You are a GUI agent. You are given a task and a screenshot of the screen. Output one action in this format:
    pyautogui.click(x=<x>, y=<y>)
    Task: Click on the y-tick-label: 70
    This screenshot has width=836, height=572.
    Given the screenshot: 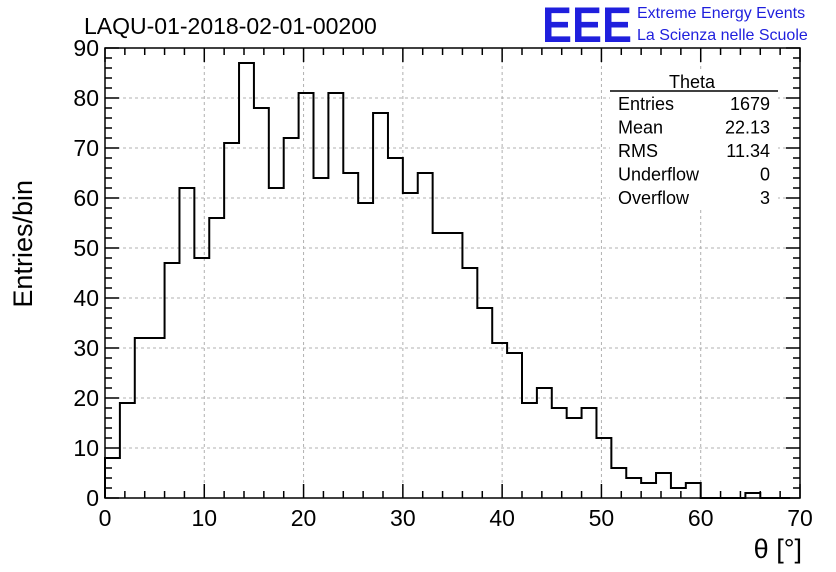 What is the action you would take?
    pyautogui.click(x=86, y=148)
    